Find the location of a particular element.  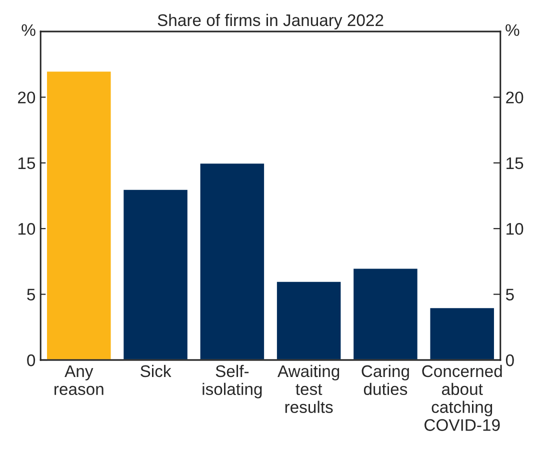

x-tick-label: Sick is located at coordinates (156, 371).